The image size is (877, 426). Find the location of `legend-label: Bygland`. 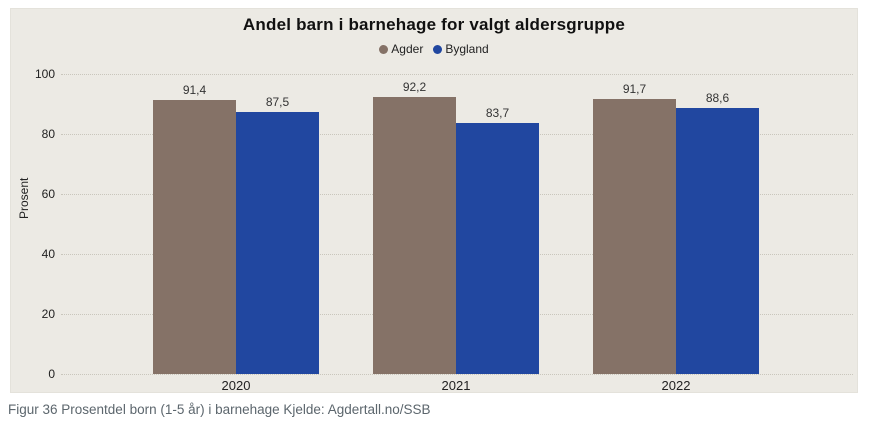

legend-label: Bygland is located at coordinates (467, 49).